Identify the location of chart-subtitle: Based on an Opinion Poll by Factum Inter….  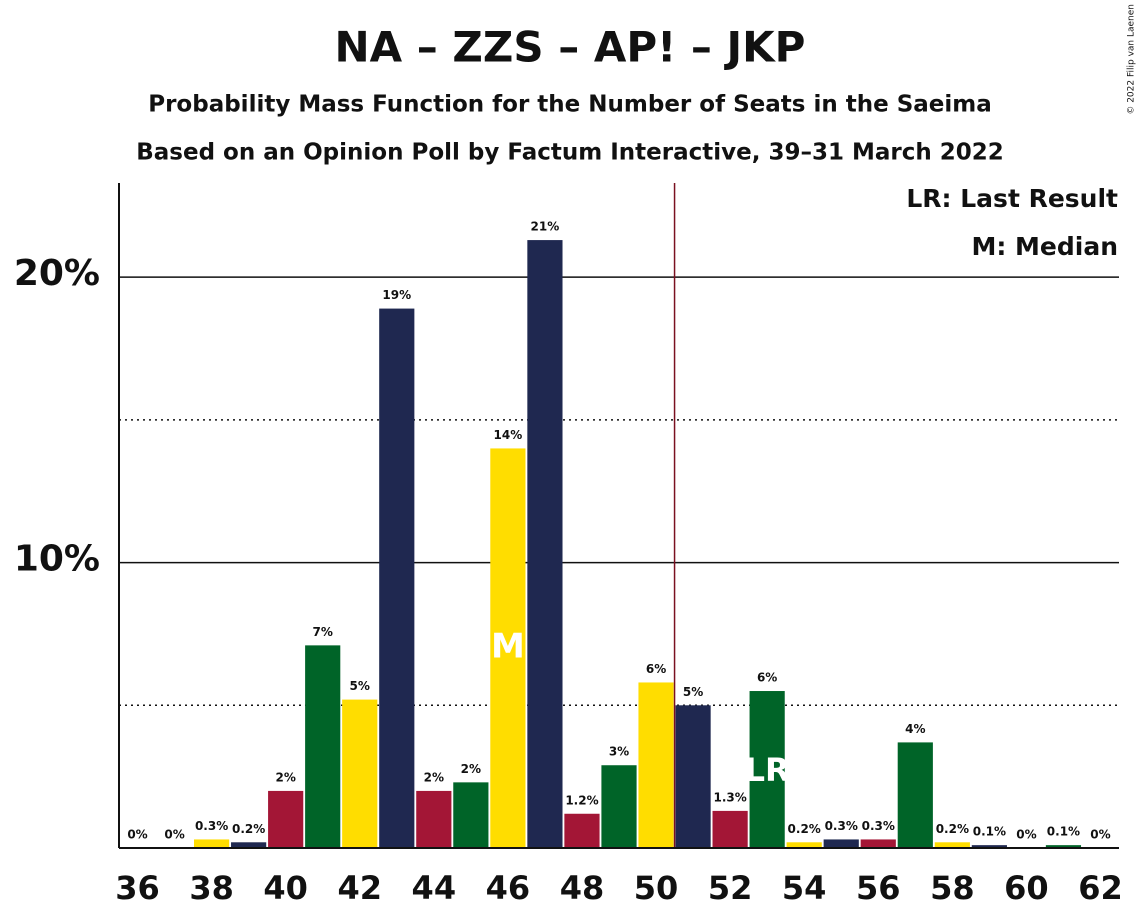
(570, 153).